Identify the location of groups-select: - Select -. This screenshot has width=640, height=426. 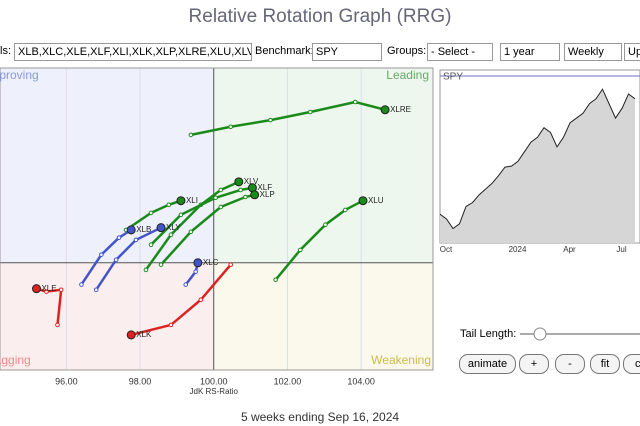
(460, 52).